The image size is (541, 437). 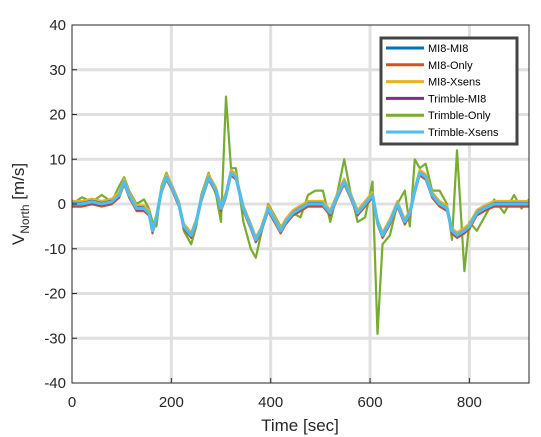 What do you see at coordinates (457, 99) in the screenshot?
I see `legend-label-trimble-mi8: Trimble-MI8` at bounding box center [457, 99].